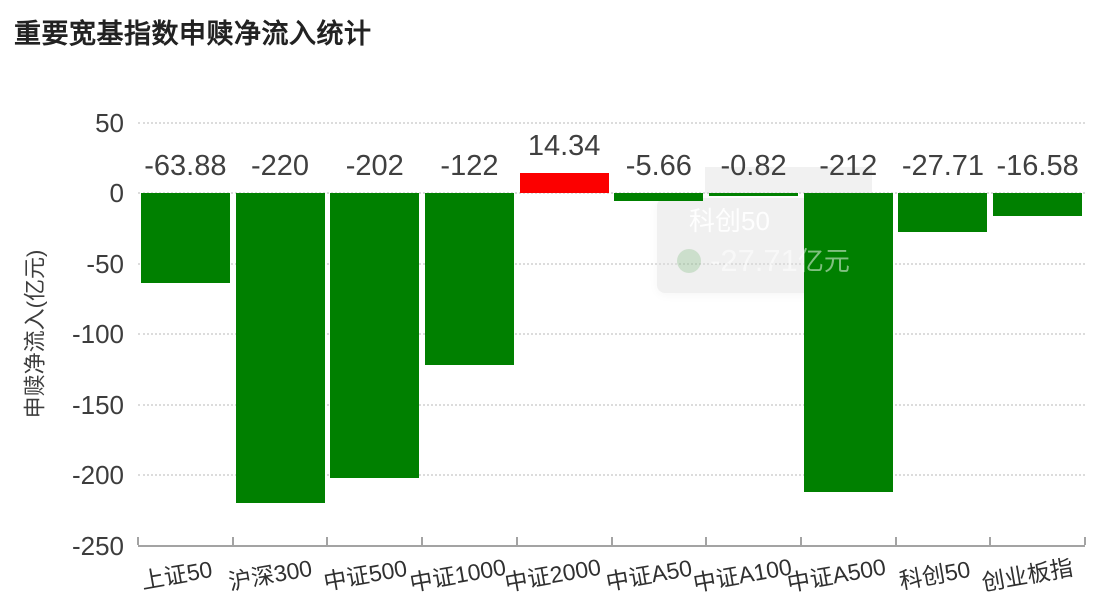 This screenshot has width=1100, height=604. What do you see at coordinates (97, 404) in the screenshot?
I see `y-axis-tick-label: -150` at bounding box center [97, 404].